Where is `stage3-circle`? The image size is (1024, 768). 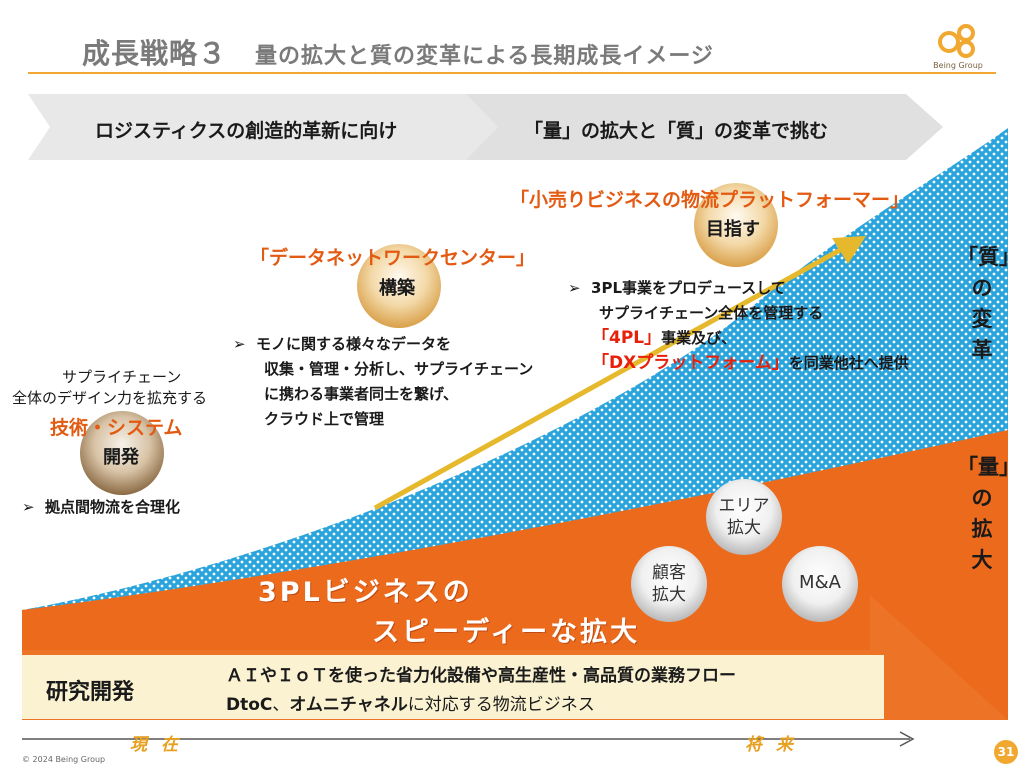
stage3-circle is located at coordinates (736, 225).